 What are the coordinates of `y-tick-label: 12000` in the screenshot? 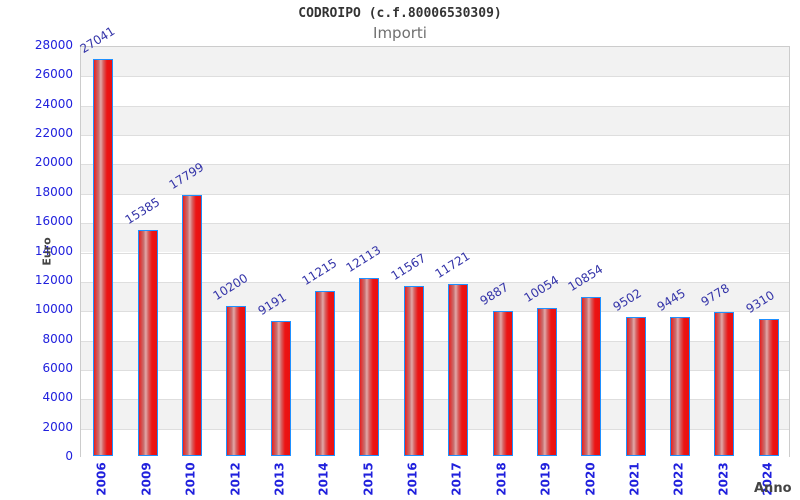 It's located at (53, 279).